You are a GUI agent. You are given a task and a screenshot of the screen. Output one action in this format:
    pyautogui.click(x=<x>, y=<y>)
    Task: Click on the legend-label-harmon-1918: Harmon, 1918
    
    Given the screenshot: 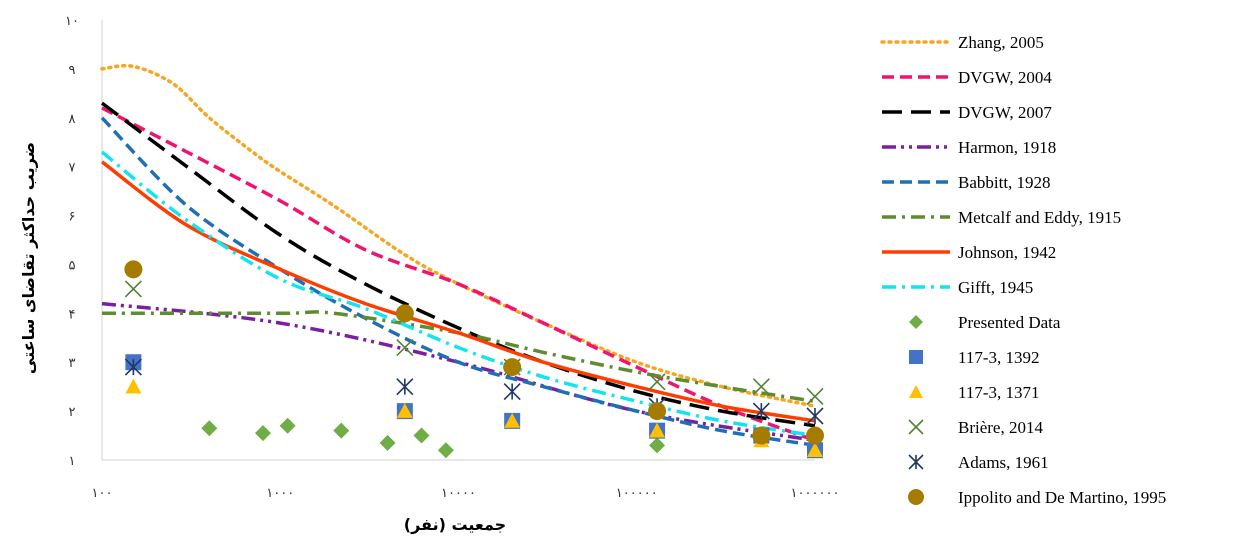 What is the action you would take?
    pyautogui.click(x=1007, y=147)
    